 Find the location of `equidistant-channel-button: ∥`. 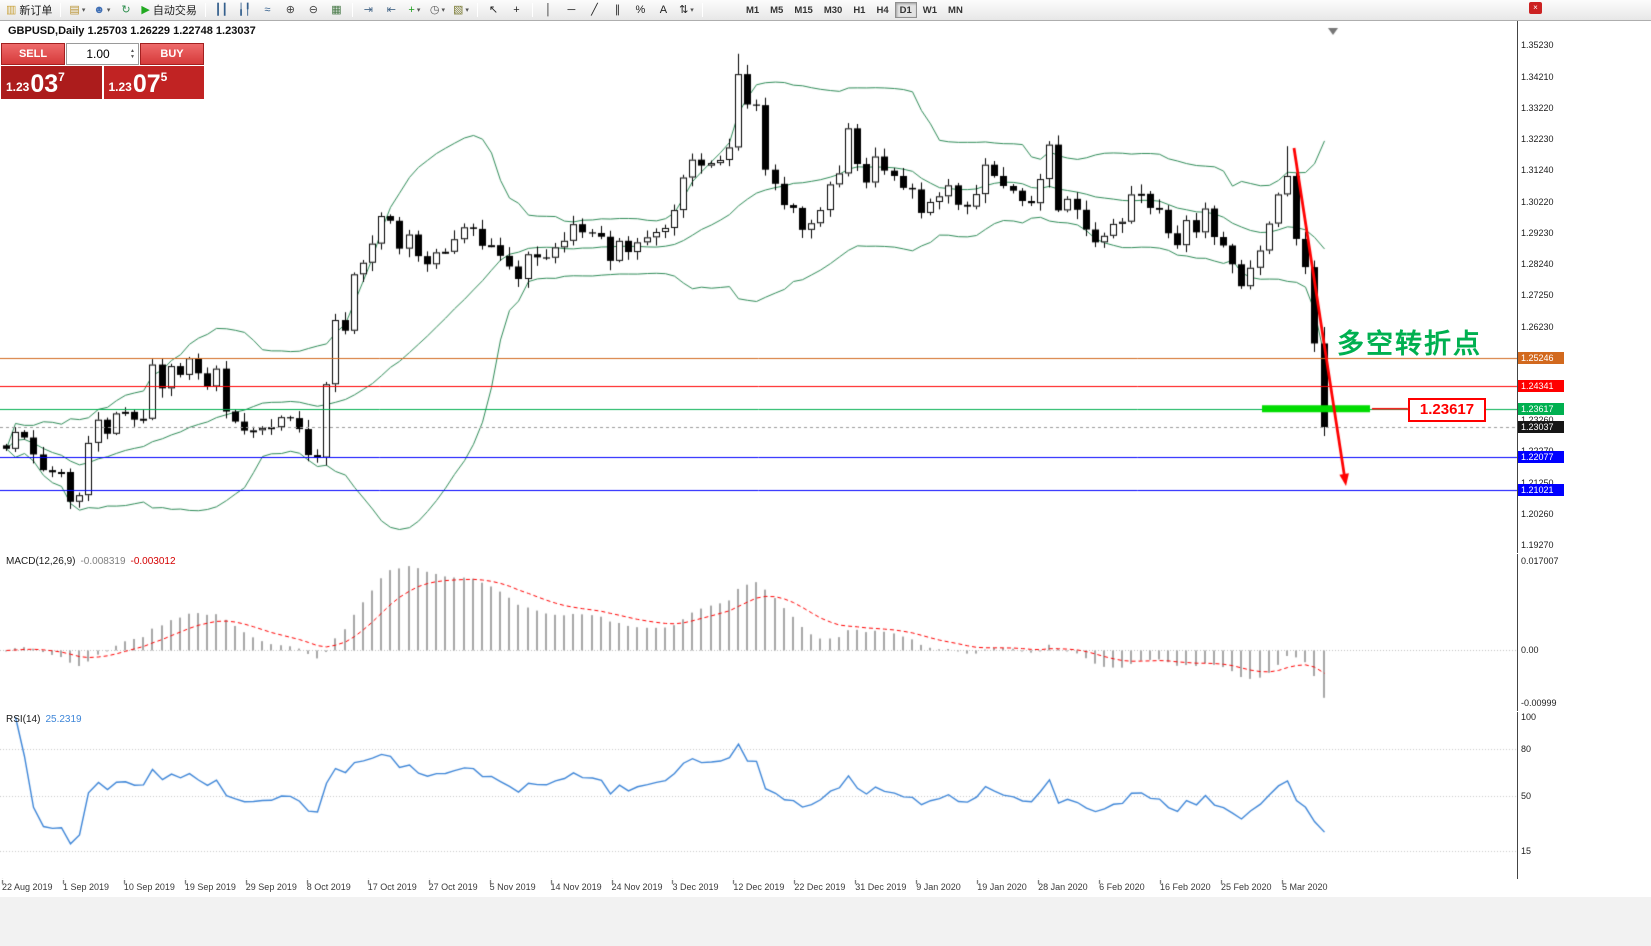

equidistant-channel-button: ∥ is located at coordinates (617, 10).